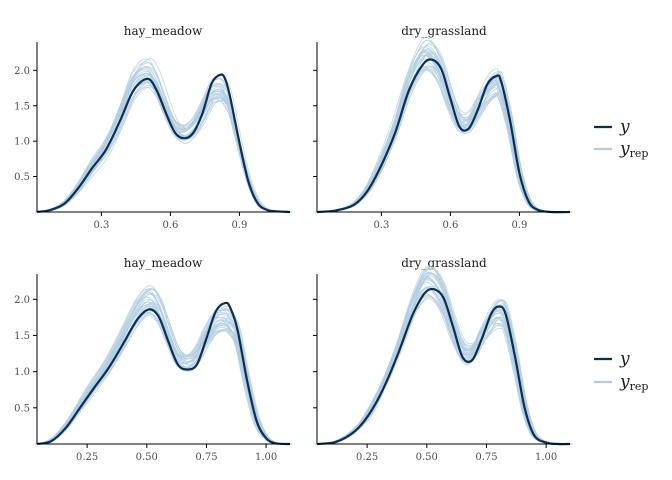 This screenshot has width=672, height=480. I want to click on legend-bottom: y yrep, so click(621, 371).